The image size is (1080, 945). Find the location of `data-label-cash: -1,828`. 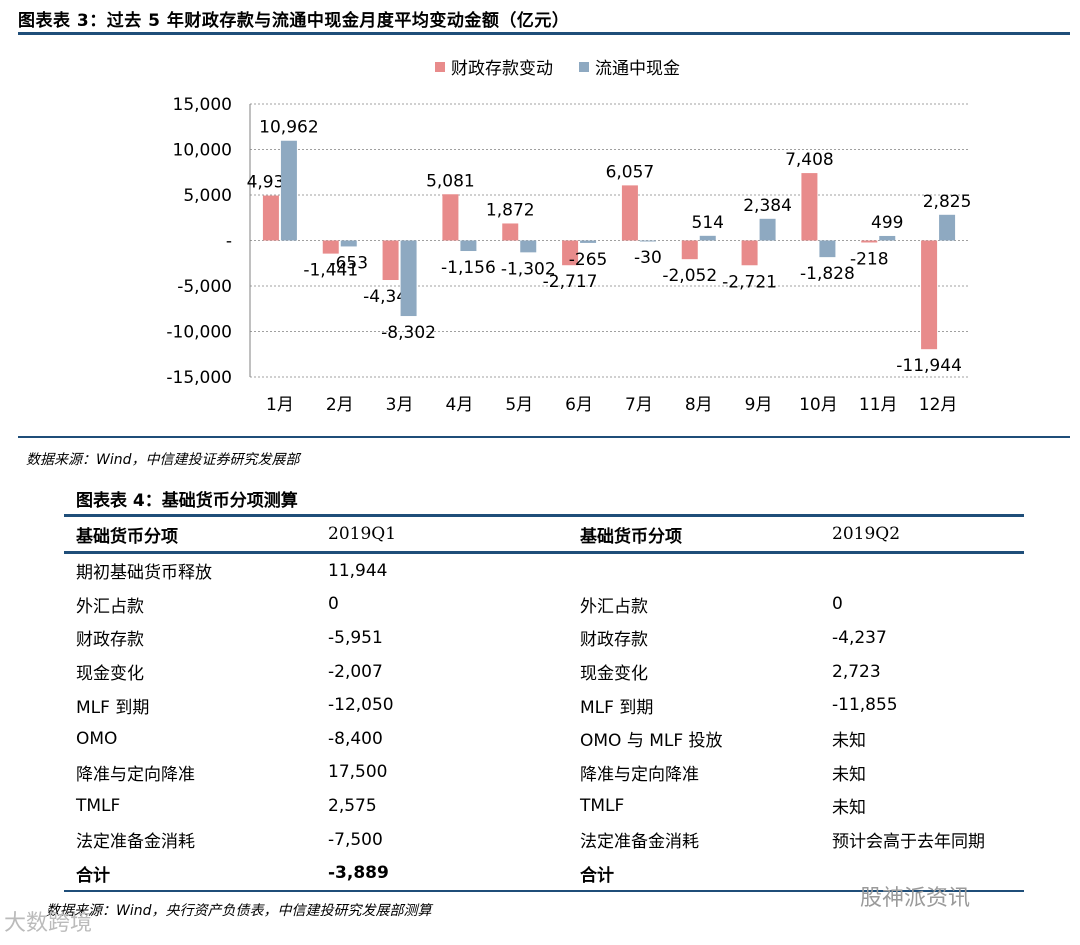

data-label-cash: -1,828 is located at coordinates (827, 274).